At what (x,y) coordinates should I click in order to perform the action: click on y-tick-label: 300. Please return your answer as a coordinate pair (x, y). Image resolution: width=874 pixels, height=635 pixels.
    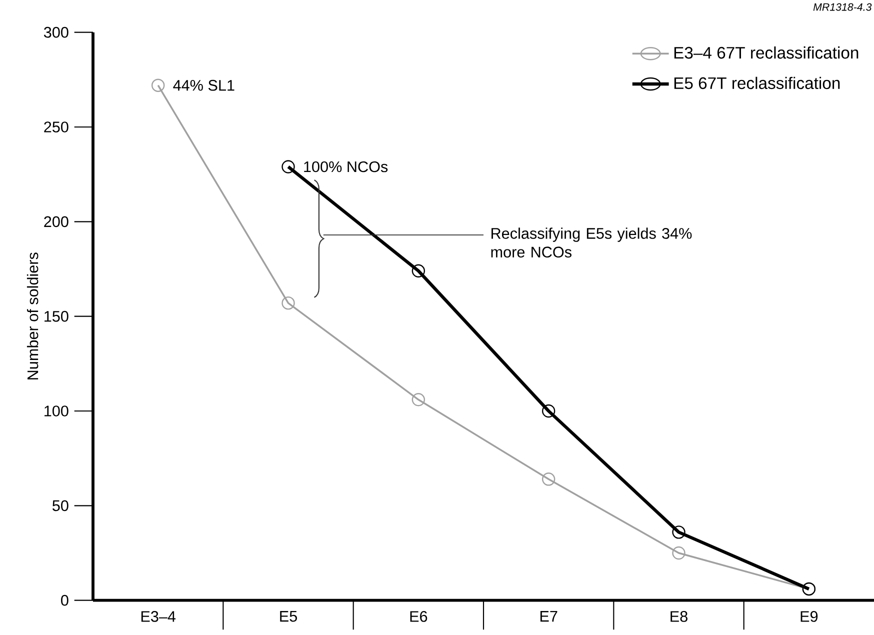
    Looking at the image, I should click on (56, 32).